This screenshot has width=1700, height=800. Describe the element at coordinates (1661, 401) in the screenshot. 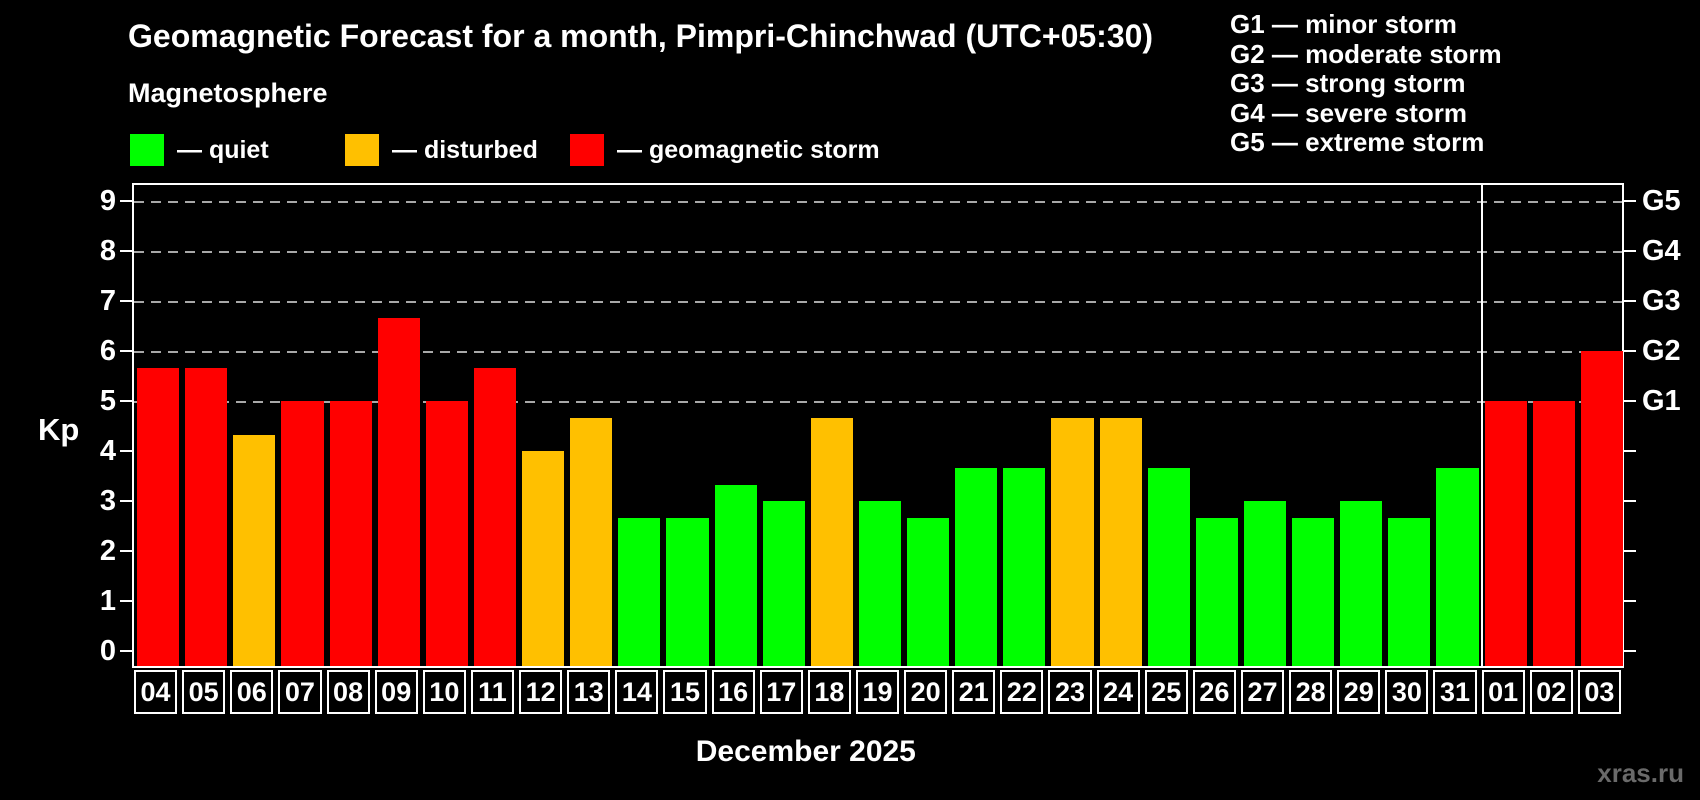

I see `g-axis-label-G1: G1` at that location.